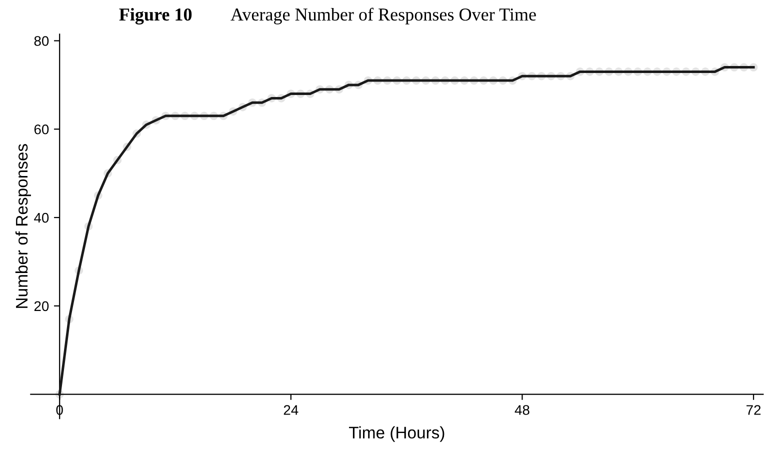  I want to click on x-tick-label: 48, so click(522, 410).